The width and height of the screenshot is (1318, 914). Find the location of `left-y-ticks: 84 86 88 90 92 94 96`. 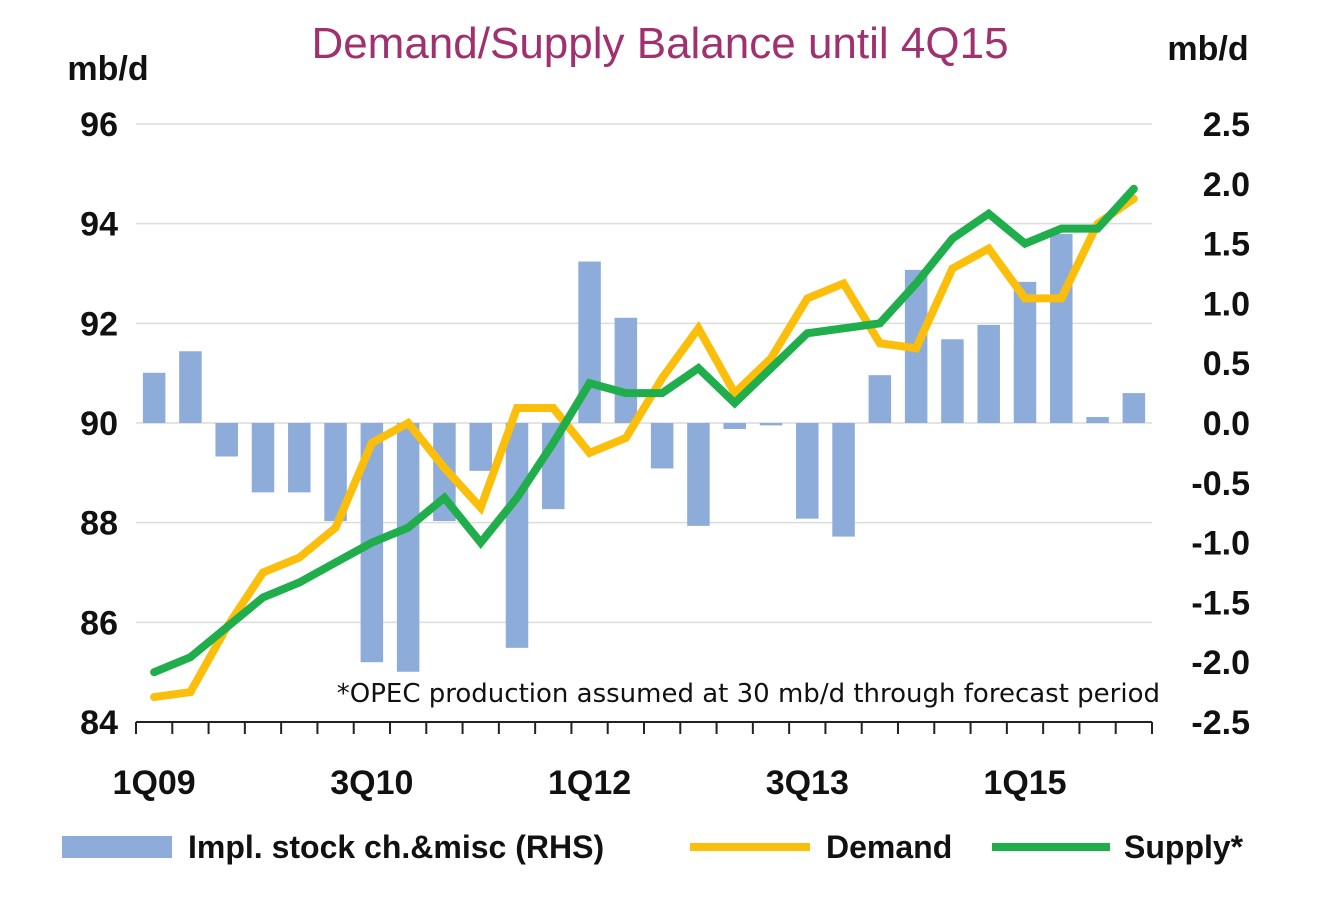

left-y-ticks: 84 86 88 90 92 94 96 is located at coordinates (99, 424).